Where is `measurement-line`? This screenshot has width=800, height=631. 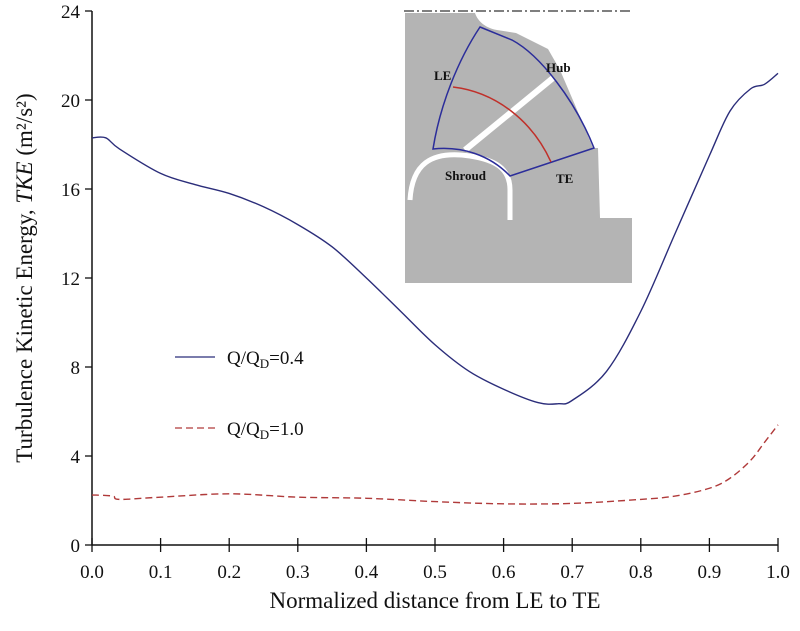
measurement-line is located at coordinates (502, 124).